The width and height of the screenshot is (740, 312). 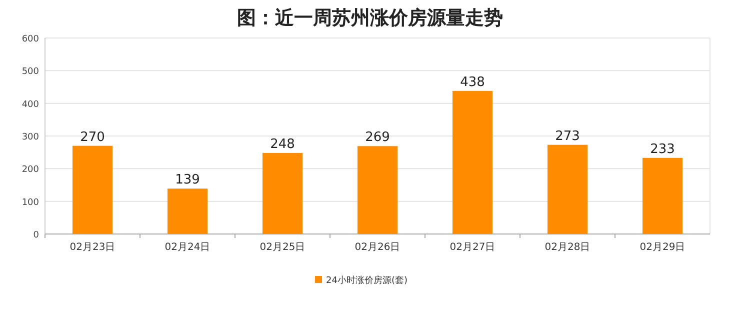 I want to click on data-label: 438, so click(x=472, y=82).